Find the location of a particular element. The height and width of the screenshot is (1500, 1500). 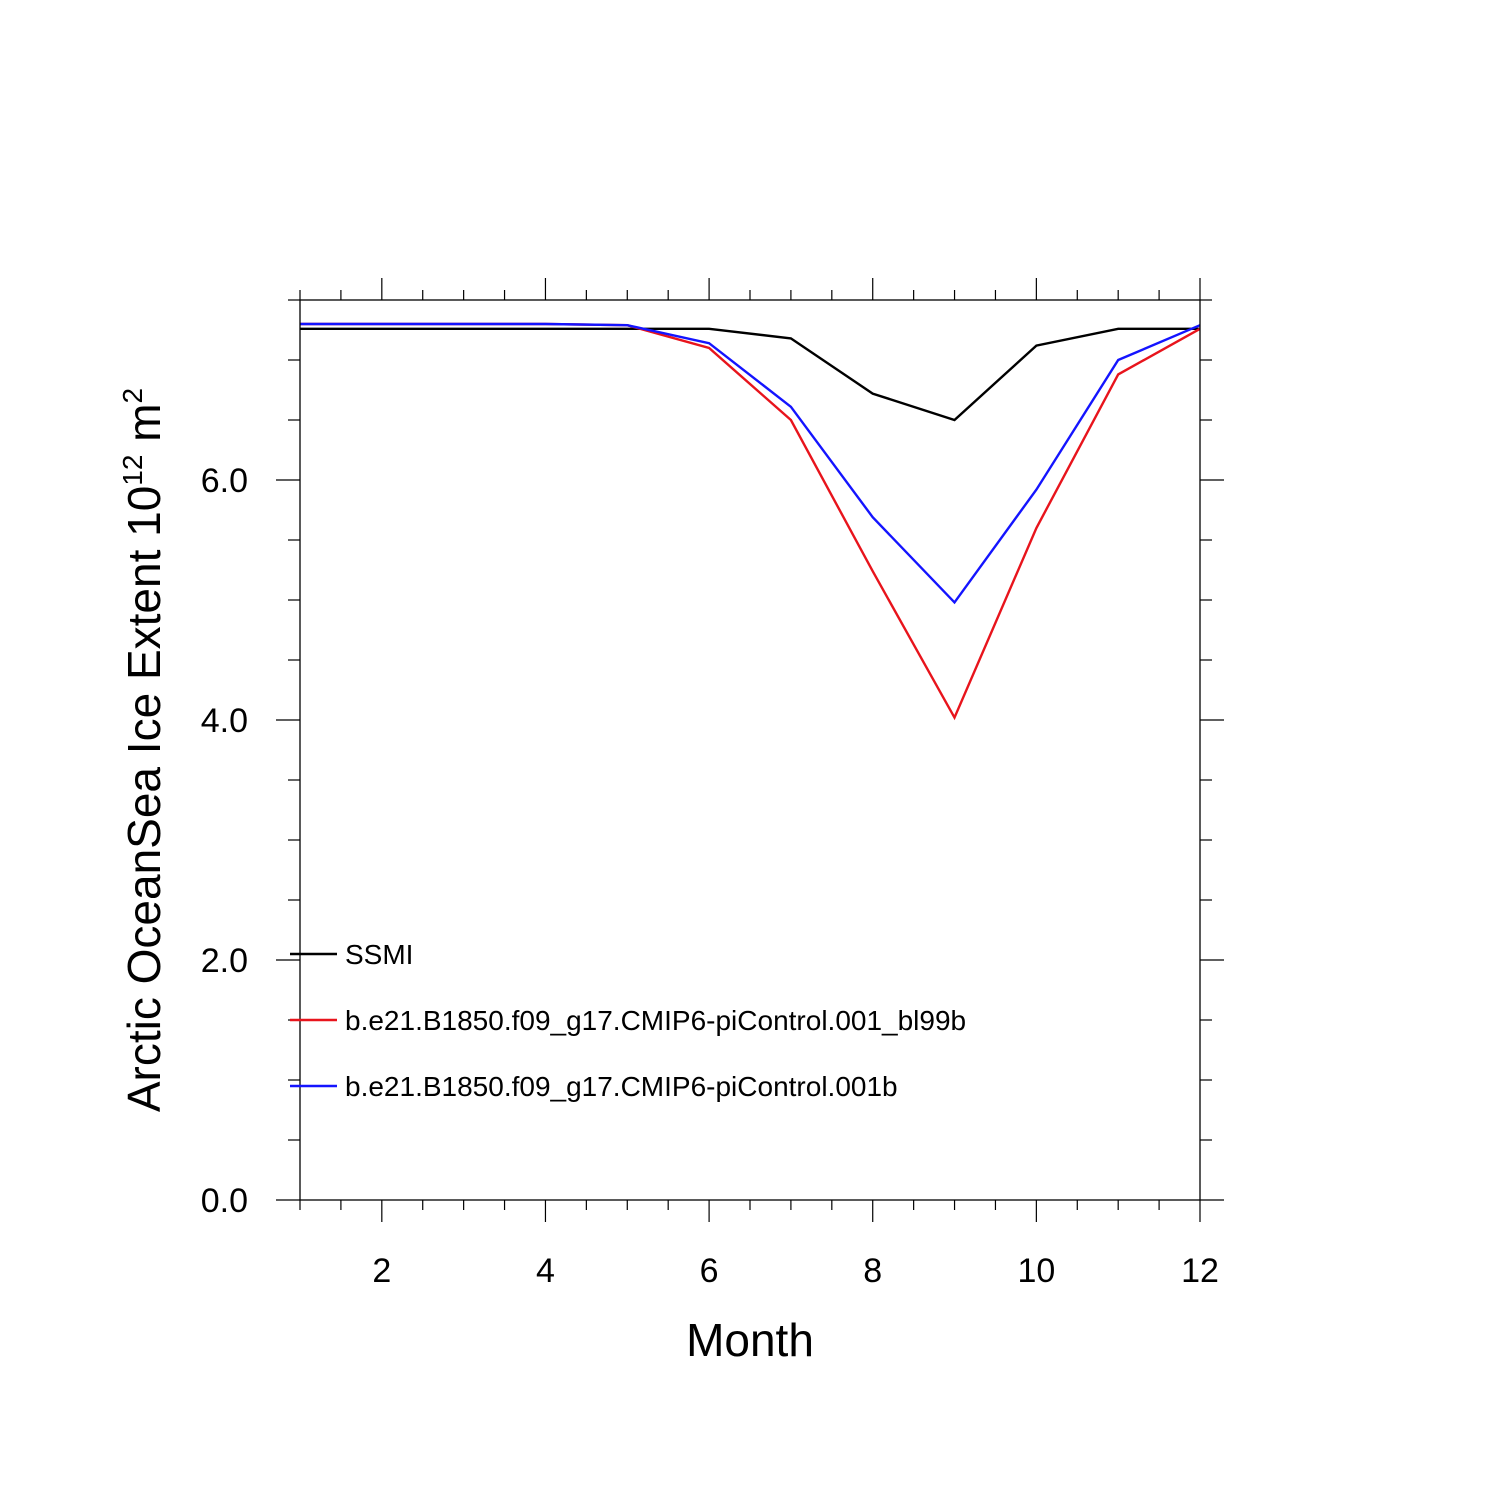

y-axis-title: Arctic OceanSea Ice Extent 1012 m2 is located at coordinates (143, 750).